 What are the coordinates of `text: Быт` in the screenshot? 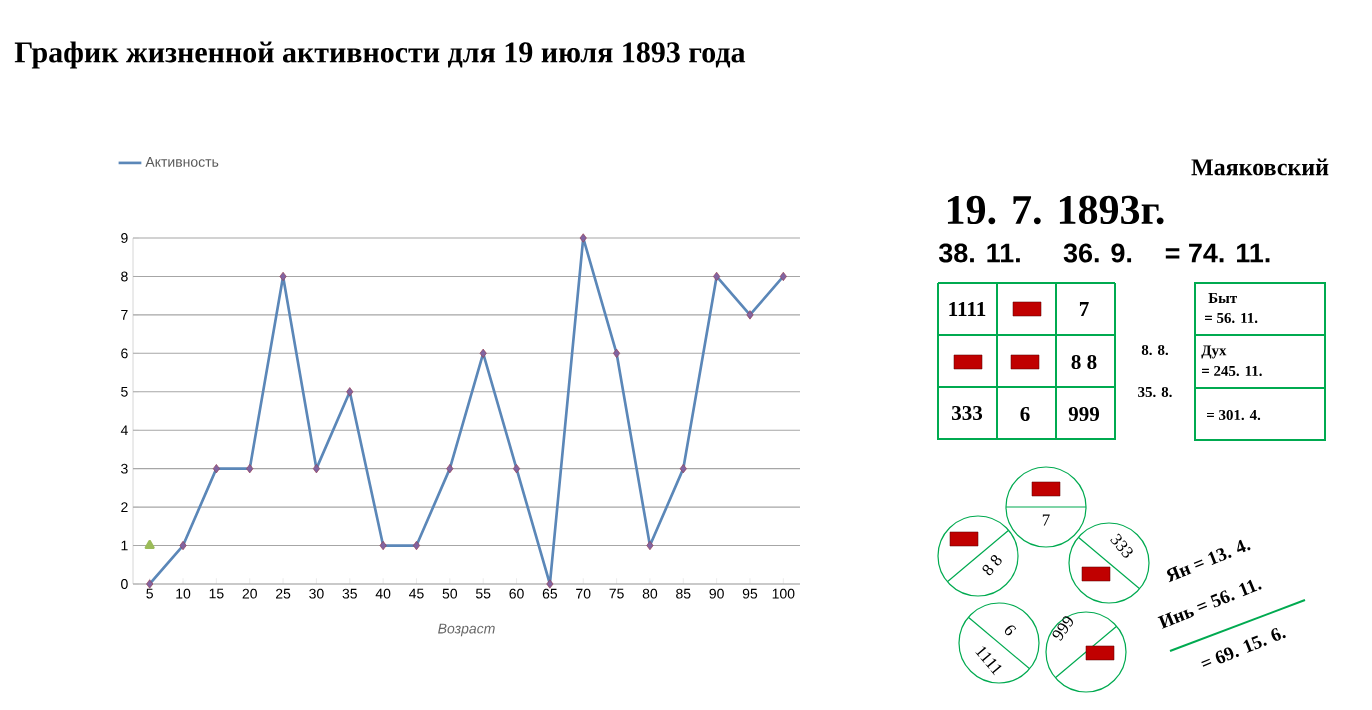 It's located at (1222, 298).